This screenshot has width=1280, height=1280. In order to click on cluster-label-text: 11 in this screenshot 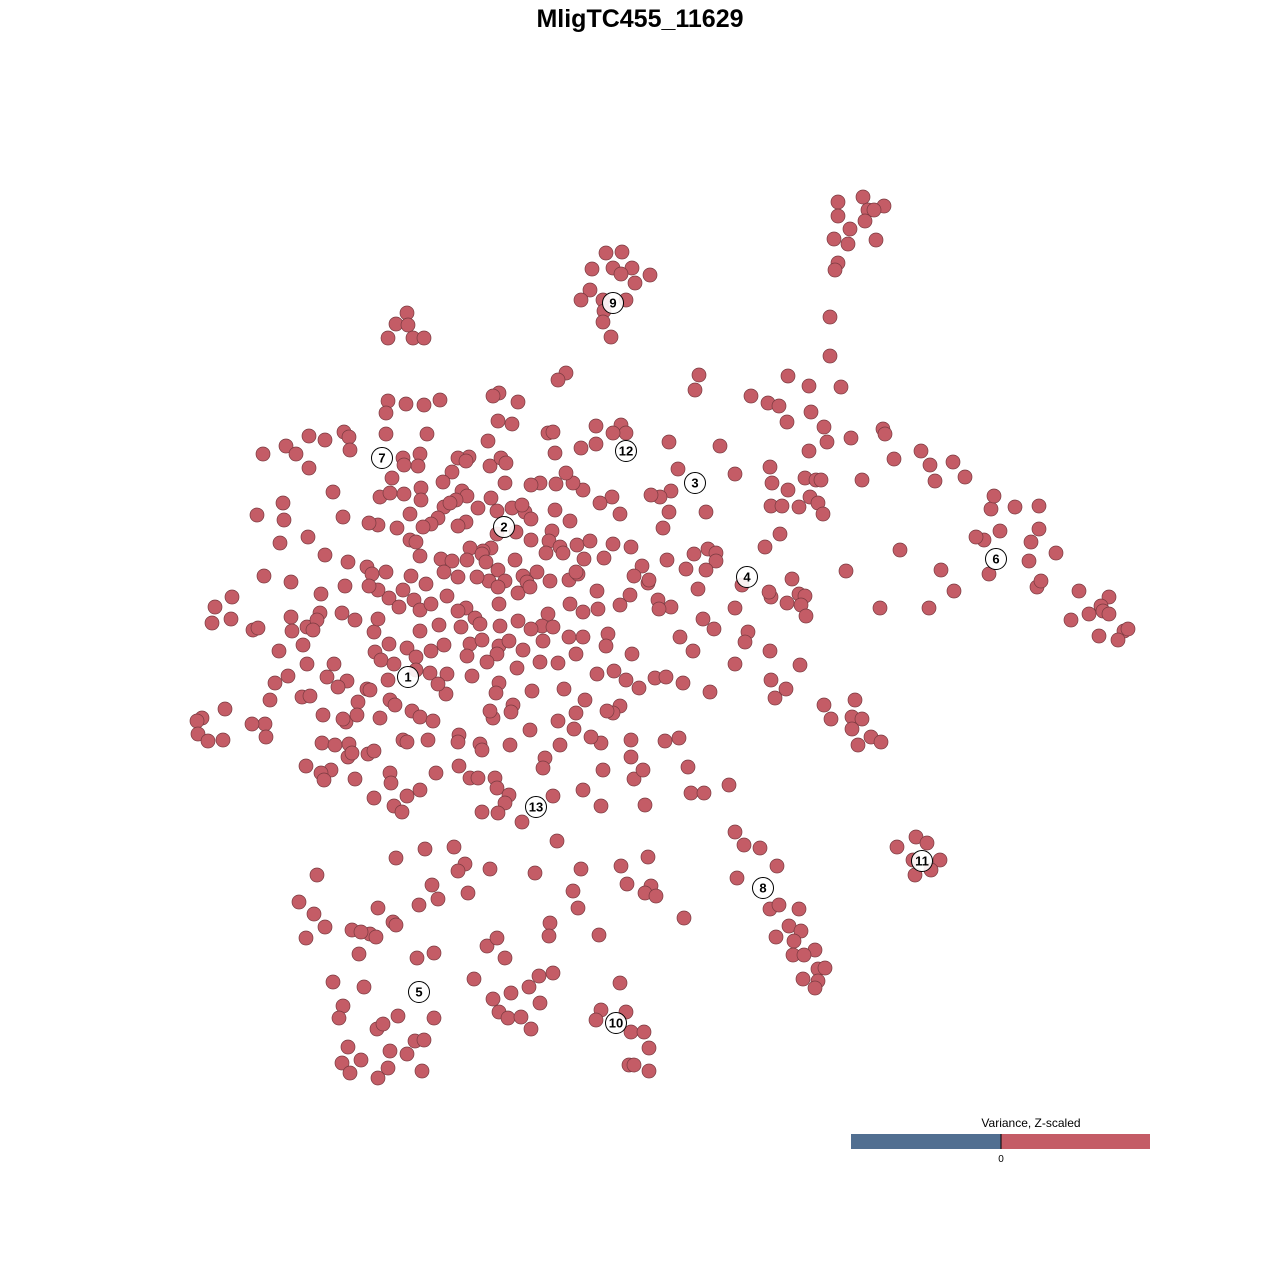, I will do `click(922, 861)`.